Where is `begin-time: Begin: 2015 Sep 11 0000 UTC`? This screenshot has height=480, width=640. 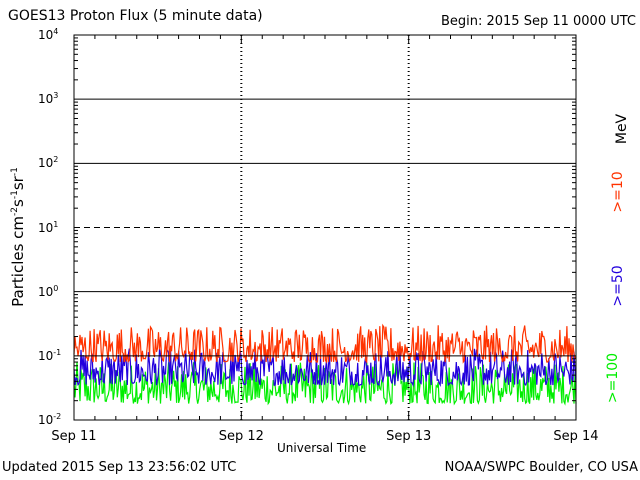 begin-time: Begin: 2015 Sep 11 0000 UTC is located at coordinates (538, 21).